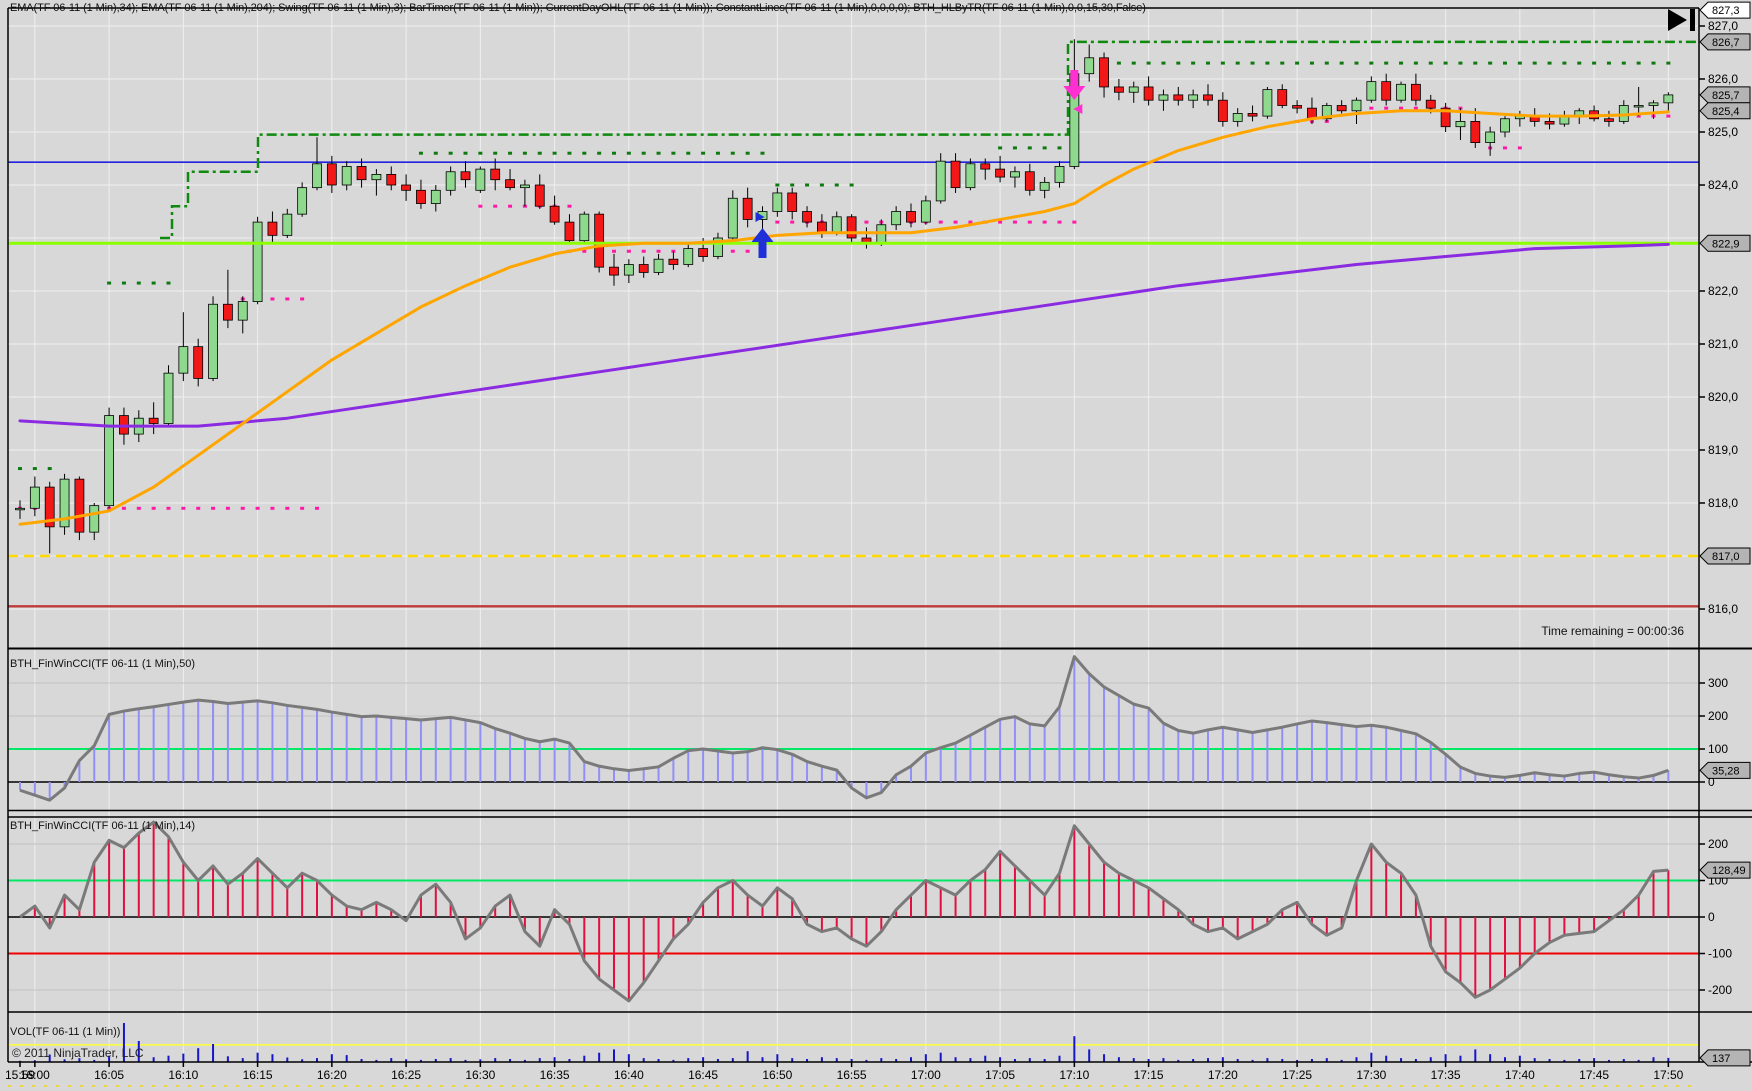  I want to click on volume-panel-title: VOL(TF 06-11 (1 Min)), so click(65, 1032).